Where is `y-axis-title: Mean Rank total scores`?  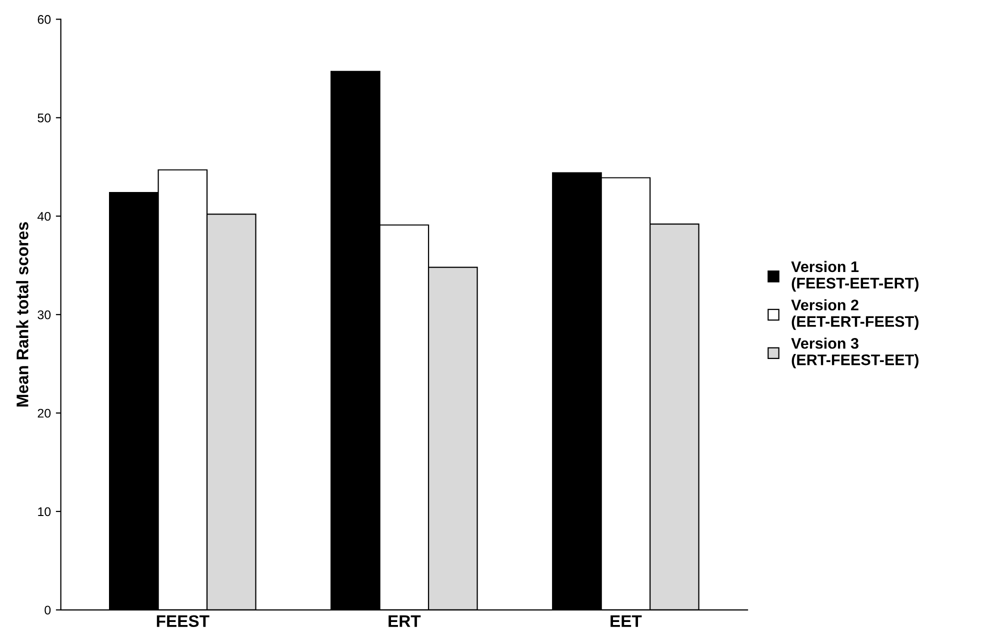
y-axis-title: Mean Rank total scores is located at coordinates (22, 314).